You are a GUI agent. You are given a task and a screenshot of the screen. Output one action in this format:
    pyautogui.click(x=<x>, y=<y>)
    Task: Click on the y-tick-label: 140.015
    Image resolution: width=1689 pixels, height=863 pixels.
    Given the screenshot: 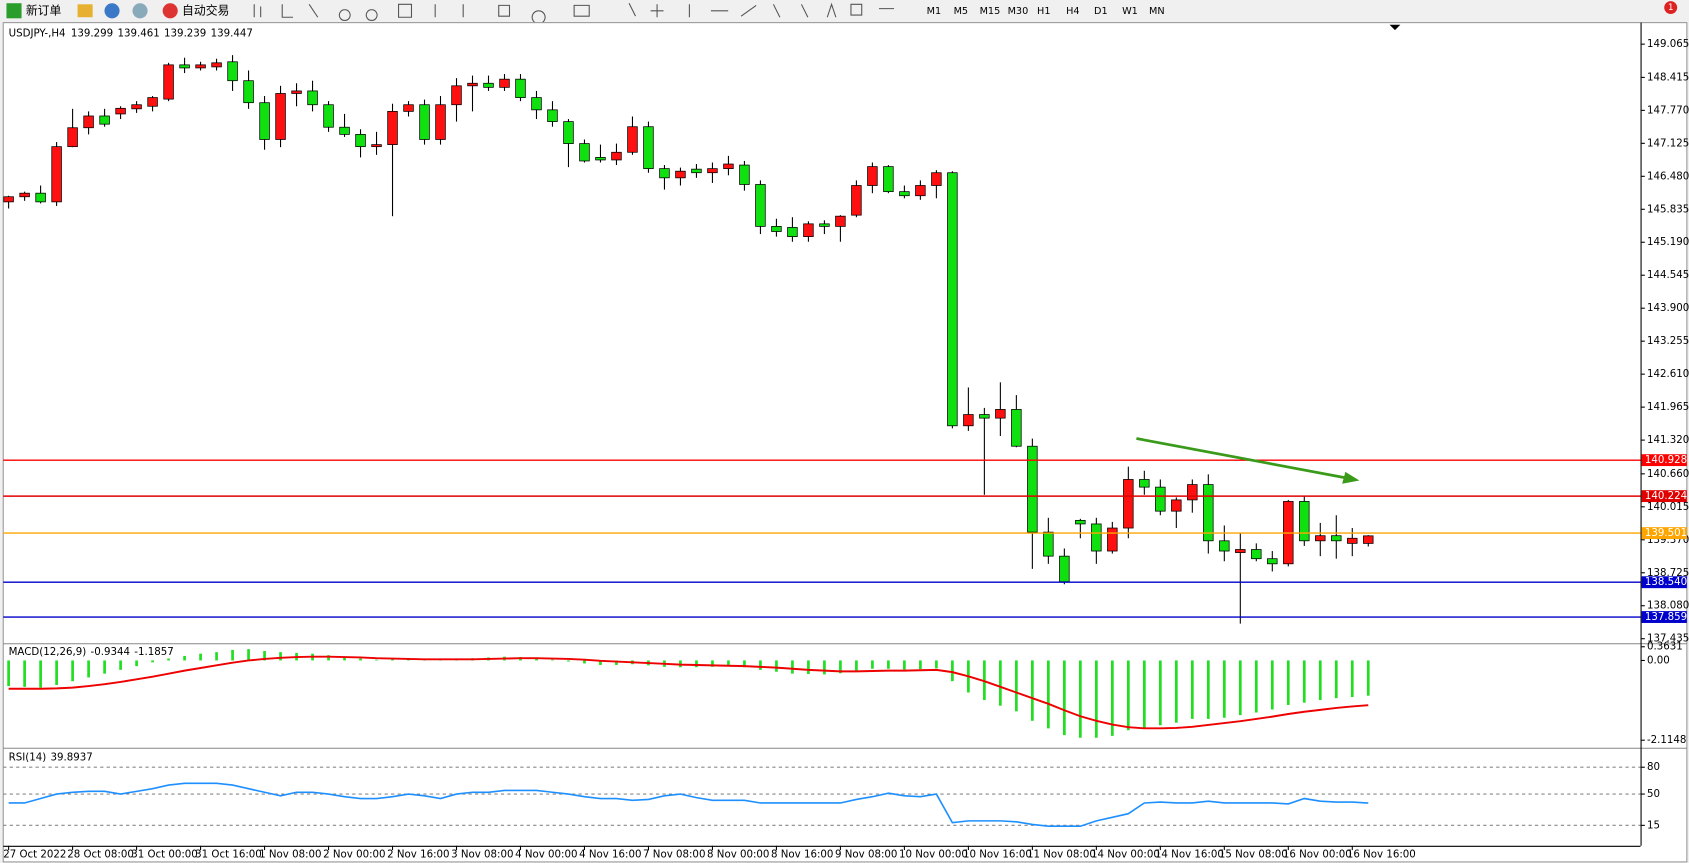 What is the action you would take?
    pyautogui.click(x=1668, y=507)
    